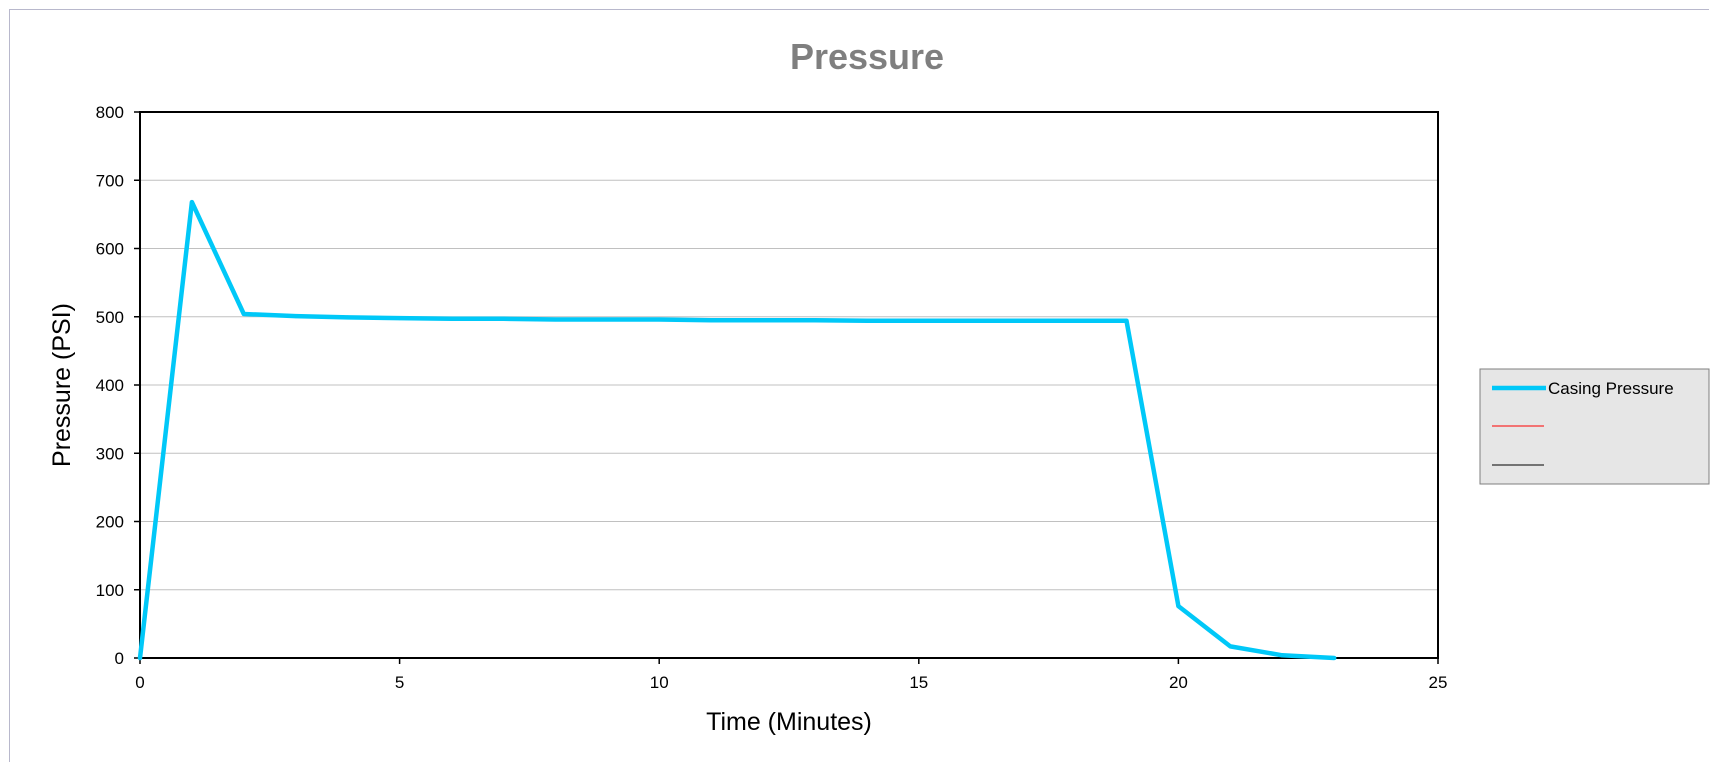 This screenshot has height=764, width=1710. Describe the element at coordinates (110, 249) in the screenshot. I see `y-tick-label: 600` at that location.